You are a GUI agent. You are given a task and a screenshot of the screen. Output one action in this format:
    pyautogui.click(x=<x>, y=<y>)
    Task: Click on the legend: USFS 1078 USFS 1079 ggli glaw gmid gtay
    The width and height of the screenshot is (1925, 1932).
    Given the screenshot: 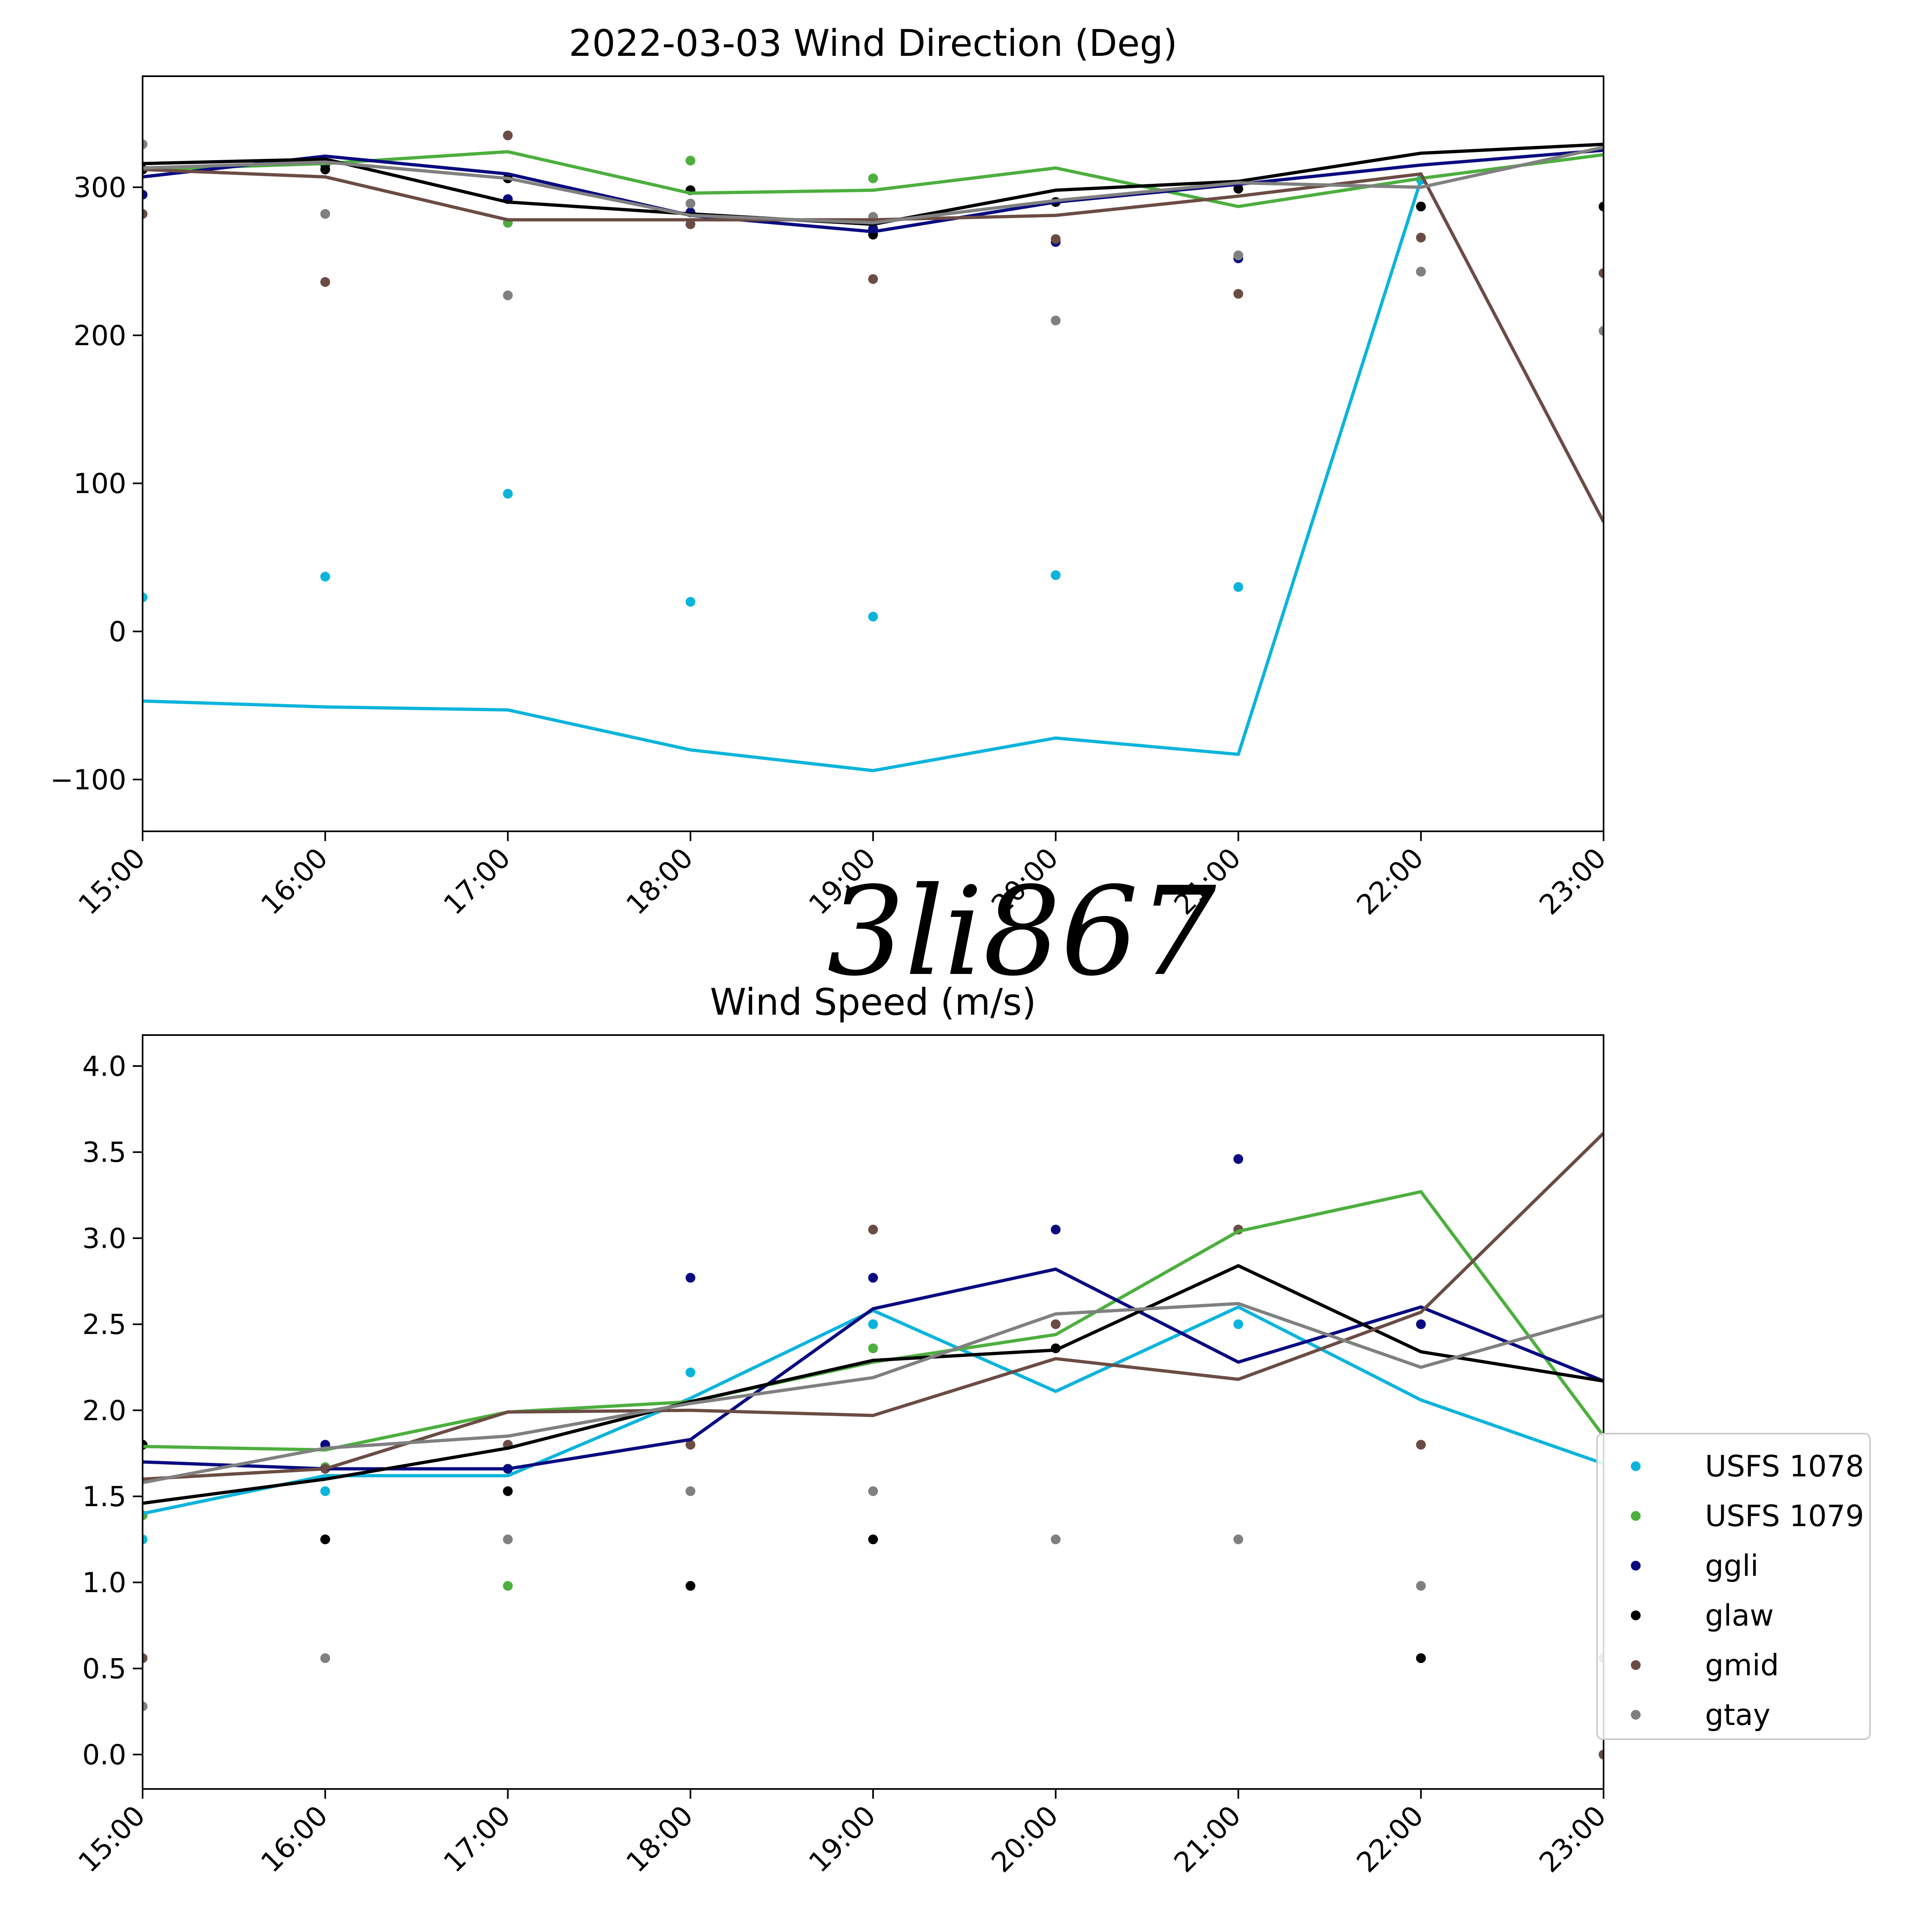 What is the action you would take?
    pyautogui.click(x=1733, y=1587)
    